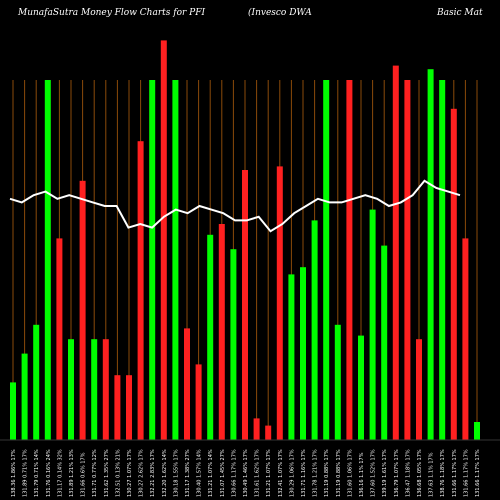 Image resolution: width=500 pixels, height=500 pixels. What do you see at coordinates (223, 473) in the screenshot?
I see `x-tick-label: 131.07 1.45% 27%` at bounding box center [223, 473].